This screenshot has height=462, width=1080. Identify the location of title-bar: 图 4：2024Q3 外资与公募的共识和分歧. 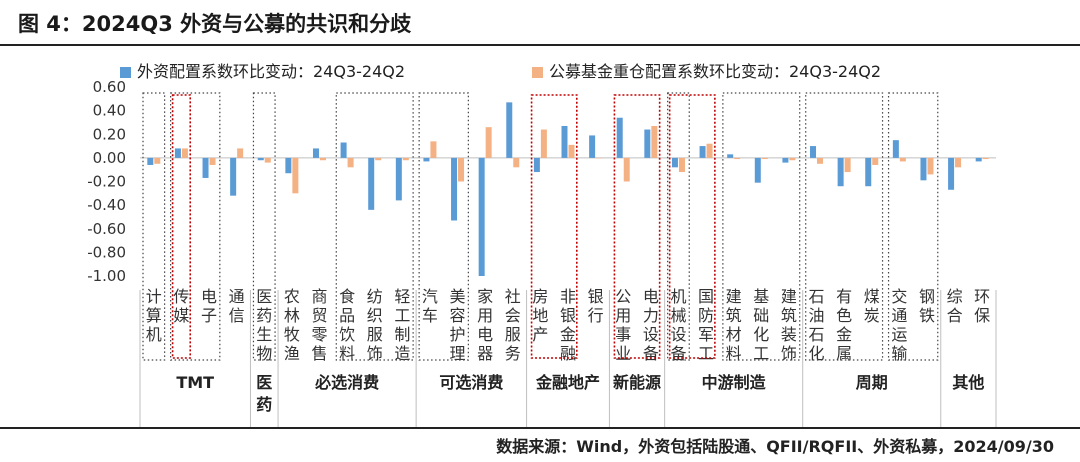
(540, 23).